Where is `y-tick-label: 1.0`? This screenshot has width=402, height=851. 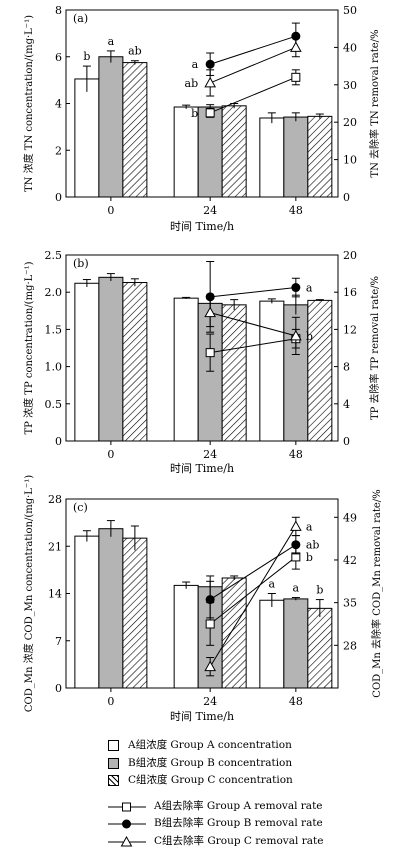
y-tick-label: 1.0 is located at coordinates (54, 367).